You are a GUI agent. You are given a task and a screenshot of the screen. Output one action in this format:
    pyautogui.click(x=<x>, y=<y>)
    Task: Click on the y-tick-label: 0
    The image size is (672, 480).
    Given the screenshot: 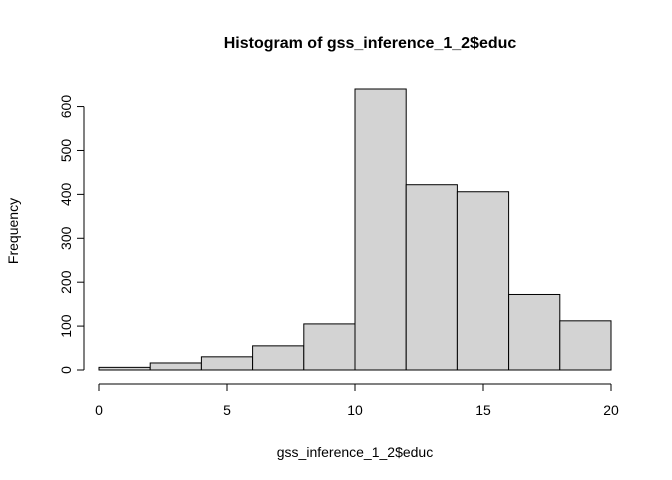 What is the action you would take?
    pyautogui.click(x=66, y=370)
    